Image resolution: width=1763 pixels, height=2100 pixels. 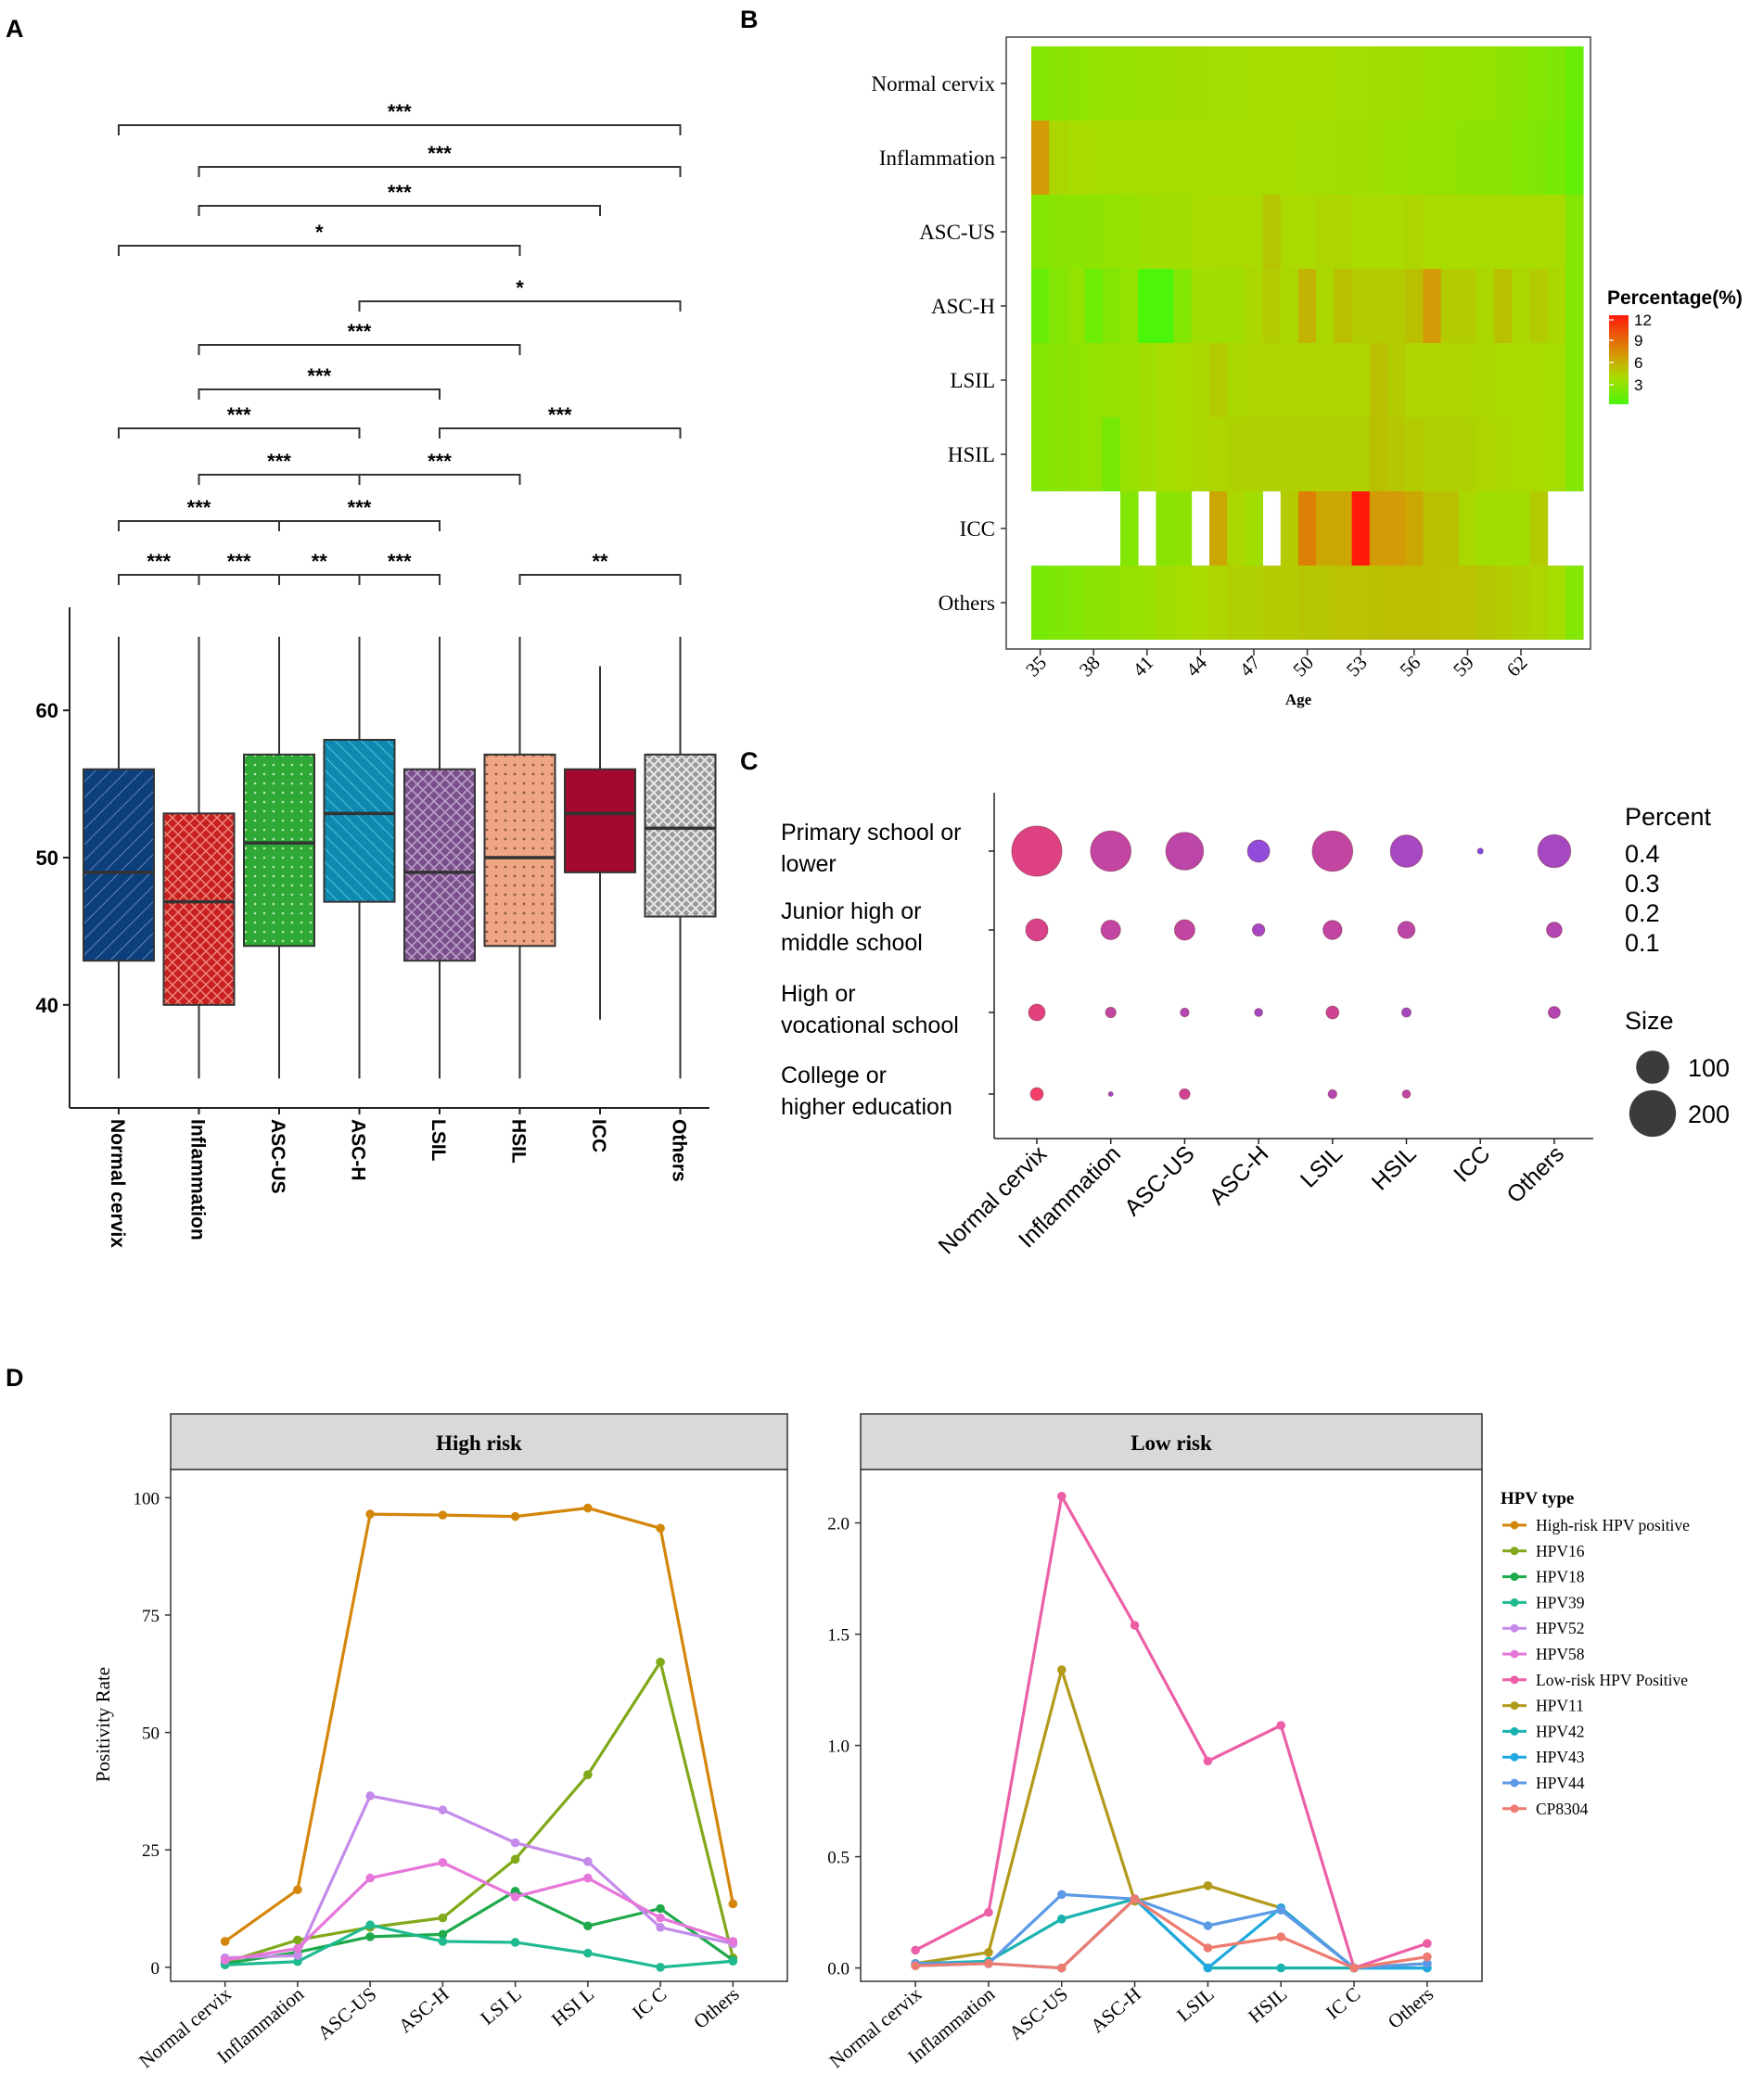 What do you see at coordinates (1514, 1551) in the screenshot?
I see `legend-point-hpv16` at bounding box center [1514, 1551].